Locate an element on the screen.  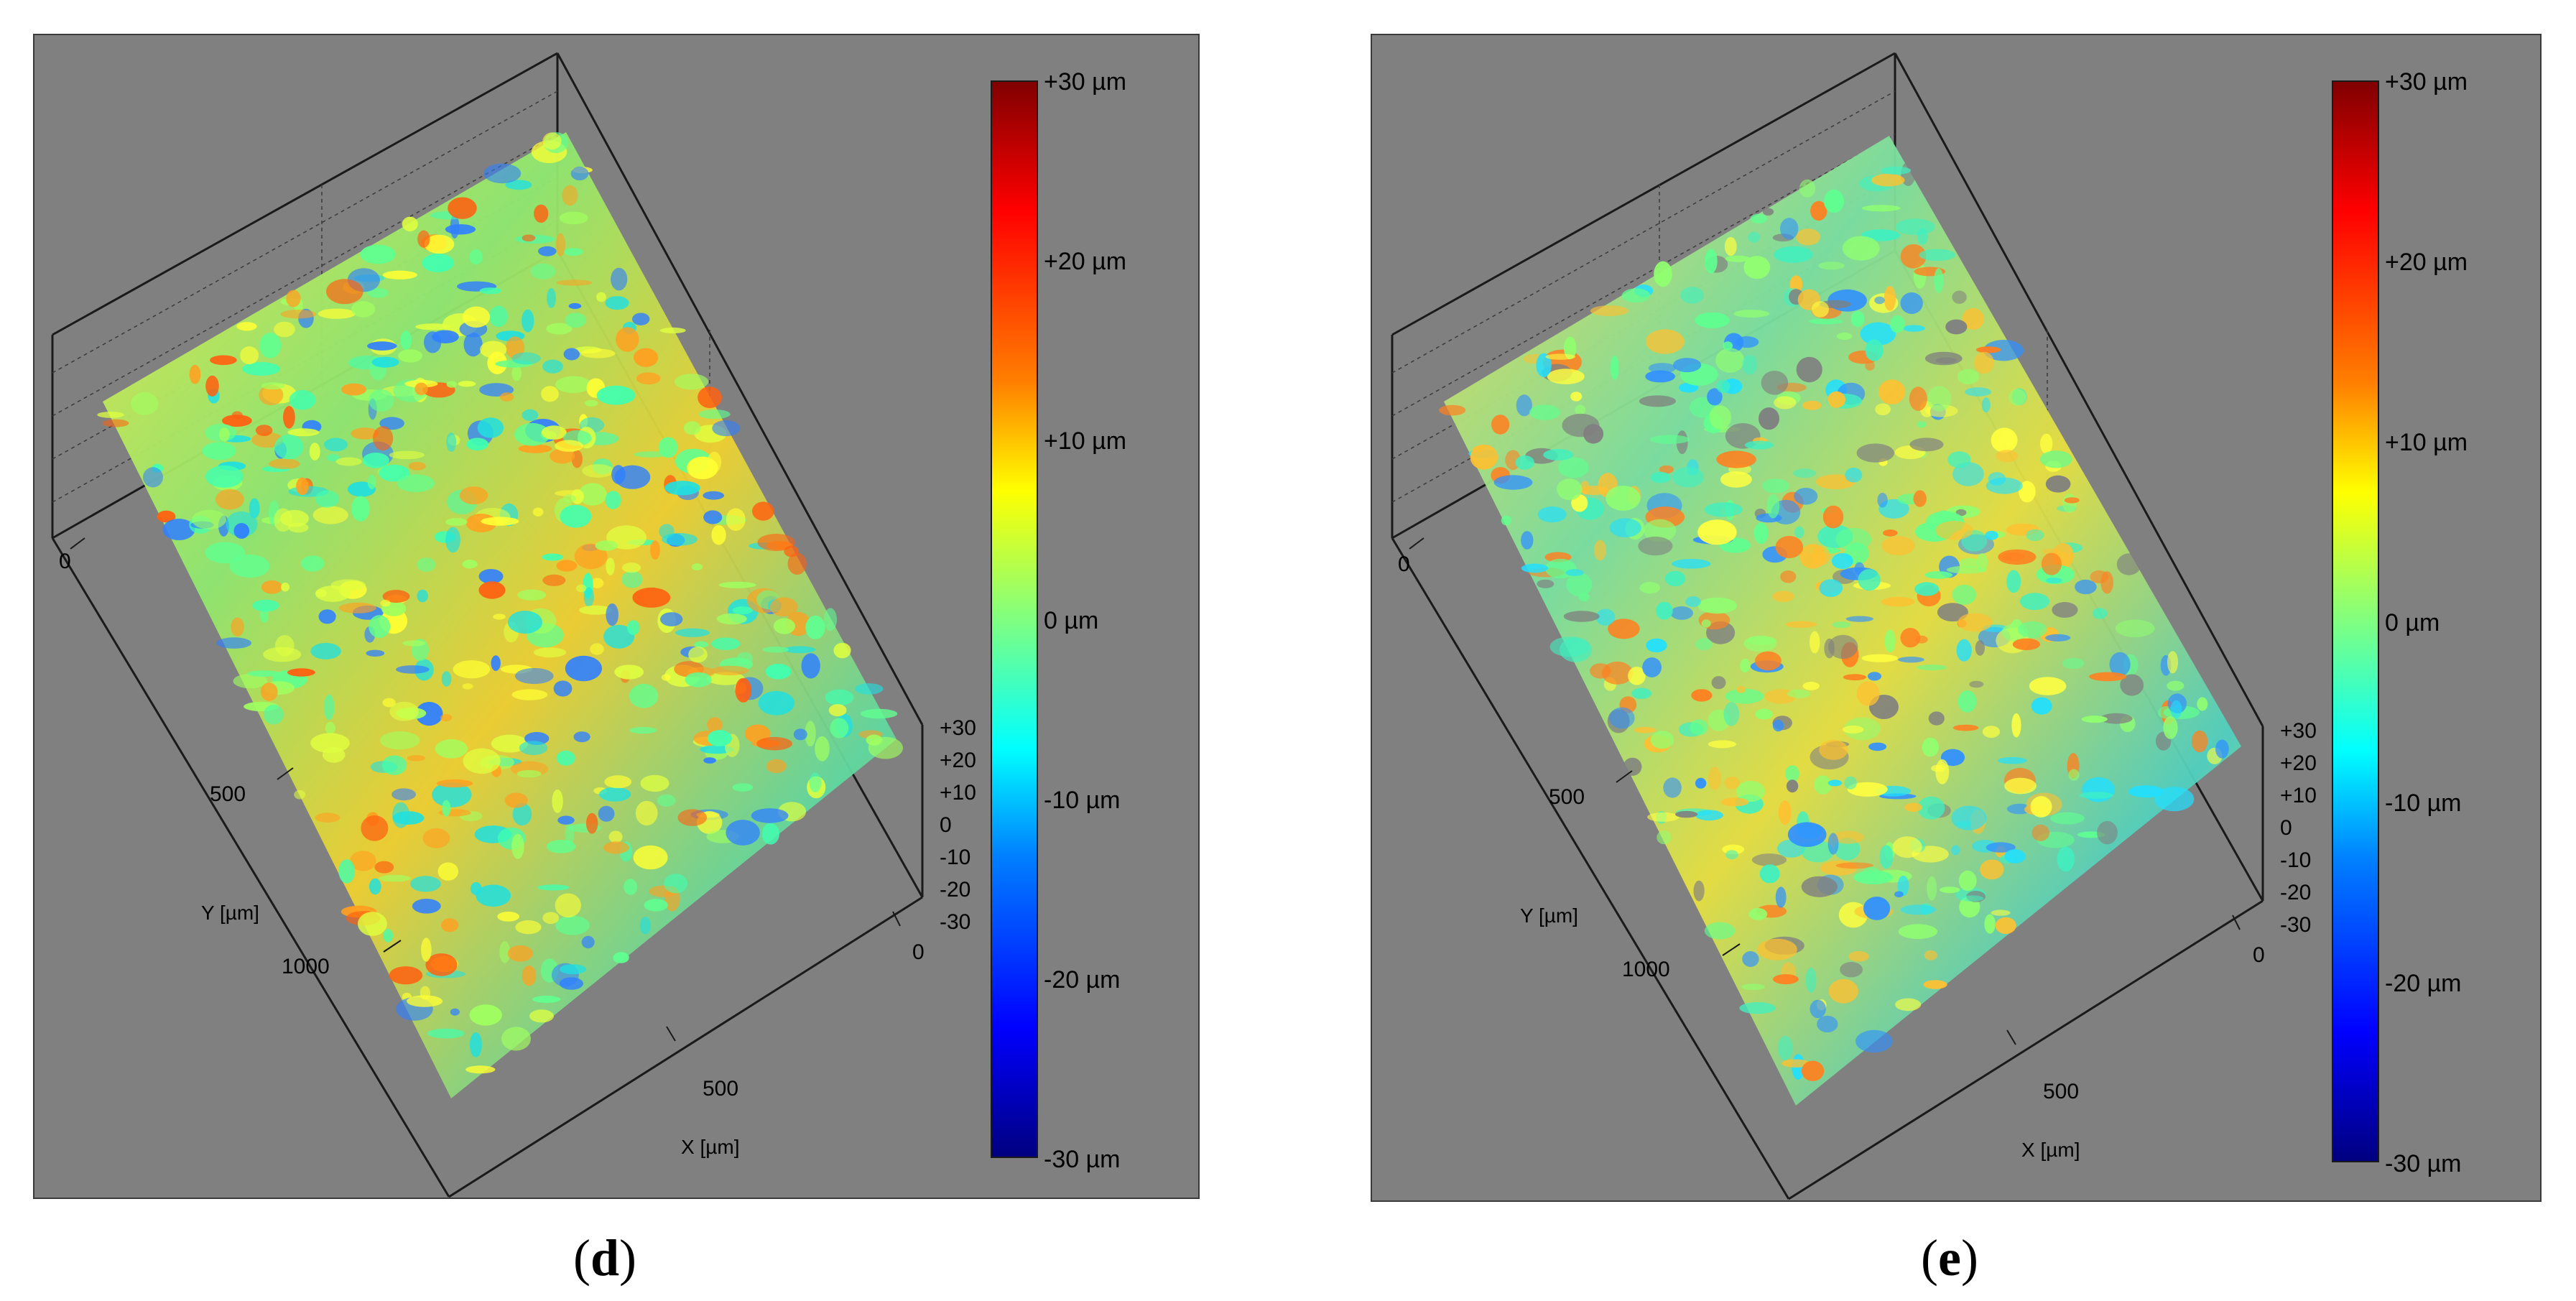
caption-d: (d) is located at coordinates (605, 1258).